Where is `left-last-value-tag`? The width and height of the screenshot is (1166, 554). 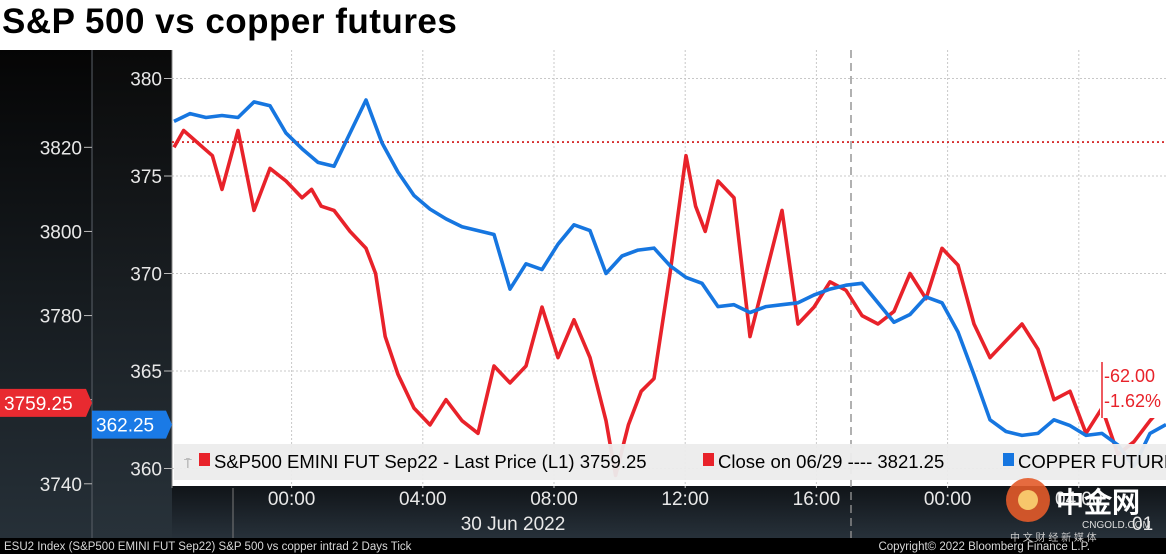 left-last-value-tag is located at coordinates (46, 402).